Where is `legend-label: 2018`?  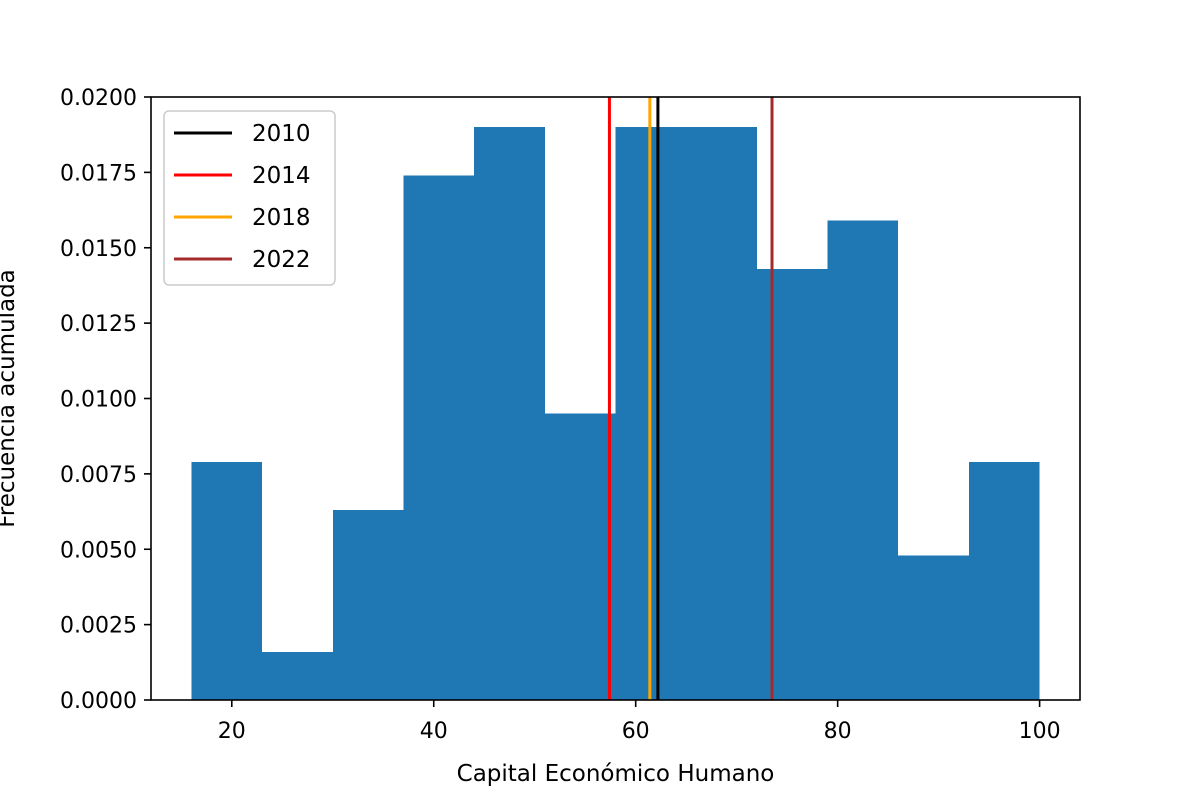
legend-label: 2018 is located at coordinates (281, 218).